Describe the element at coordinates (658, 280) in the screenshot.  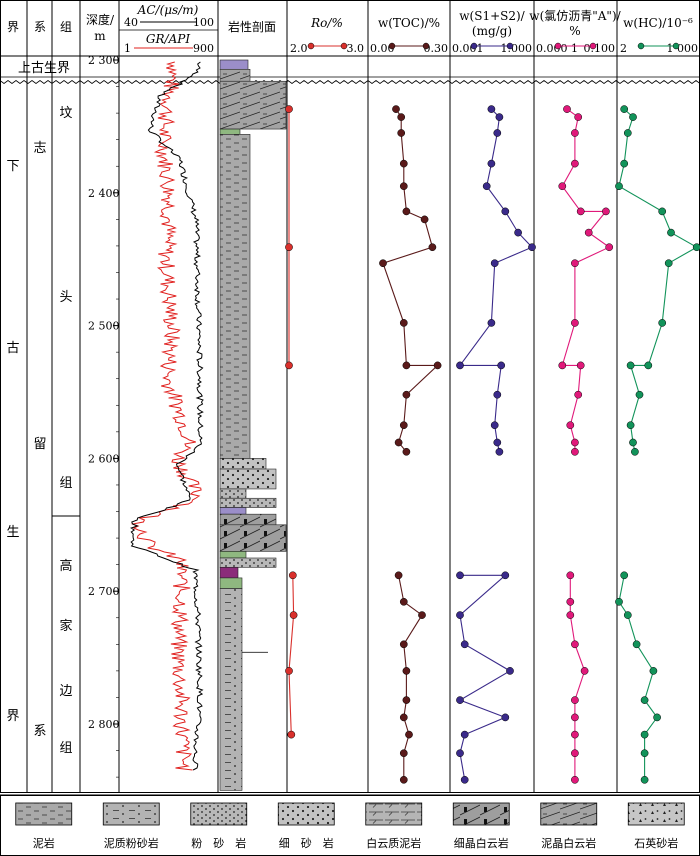
I see `hc-series-line` at that location.